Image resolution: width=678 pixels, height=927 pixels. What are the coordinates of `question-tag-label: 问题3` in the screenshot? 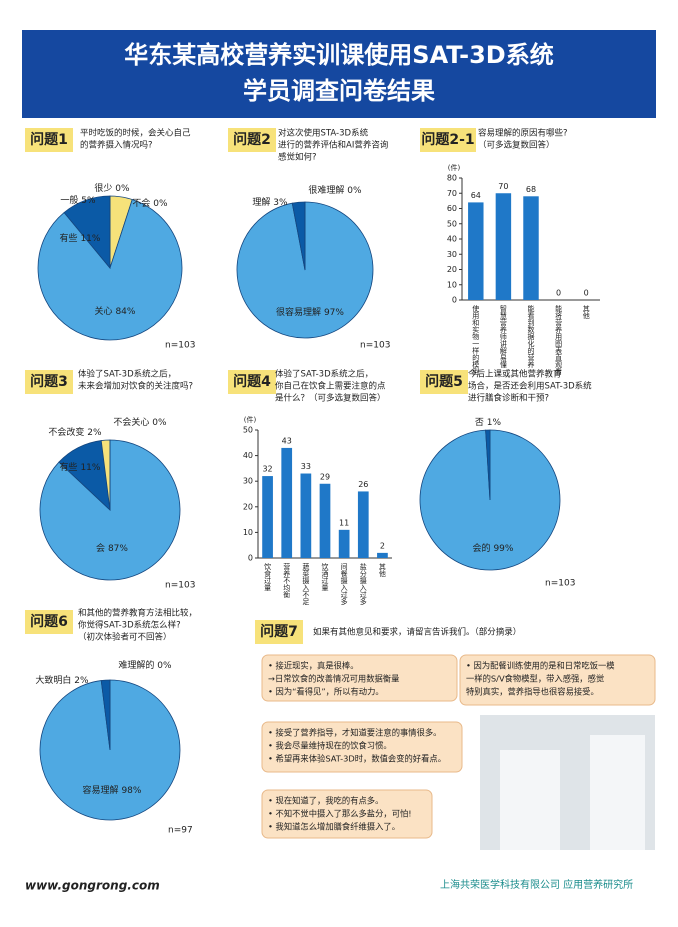 It's located at (49, 381).